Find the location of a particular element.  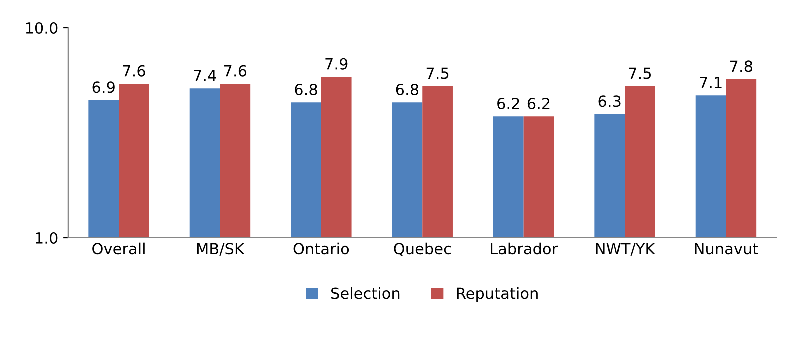

legend-label: Selection is located at coordinates (365, 293).